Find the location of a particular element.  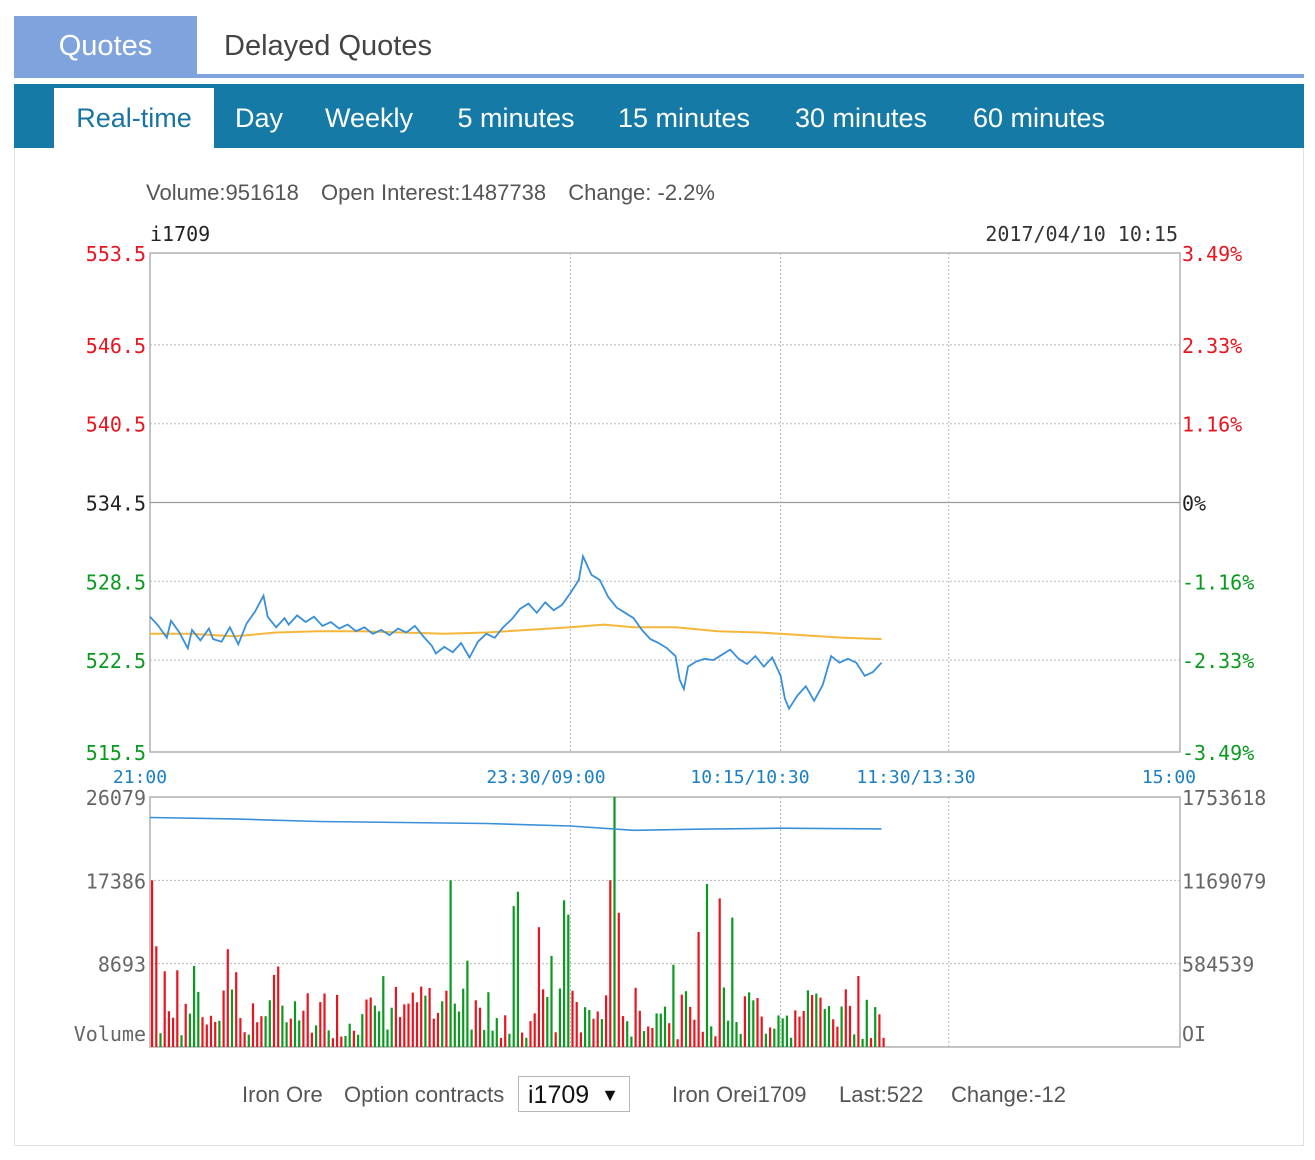

tab-weekly: Weekly is located at coordinates (369, 118).